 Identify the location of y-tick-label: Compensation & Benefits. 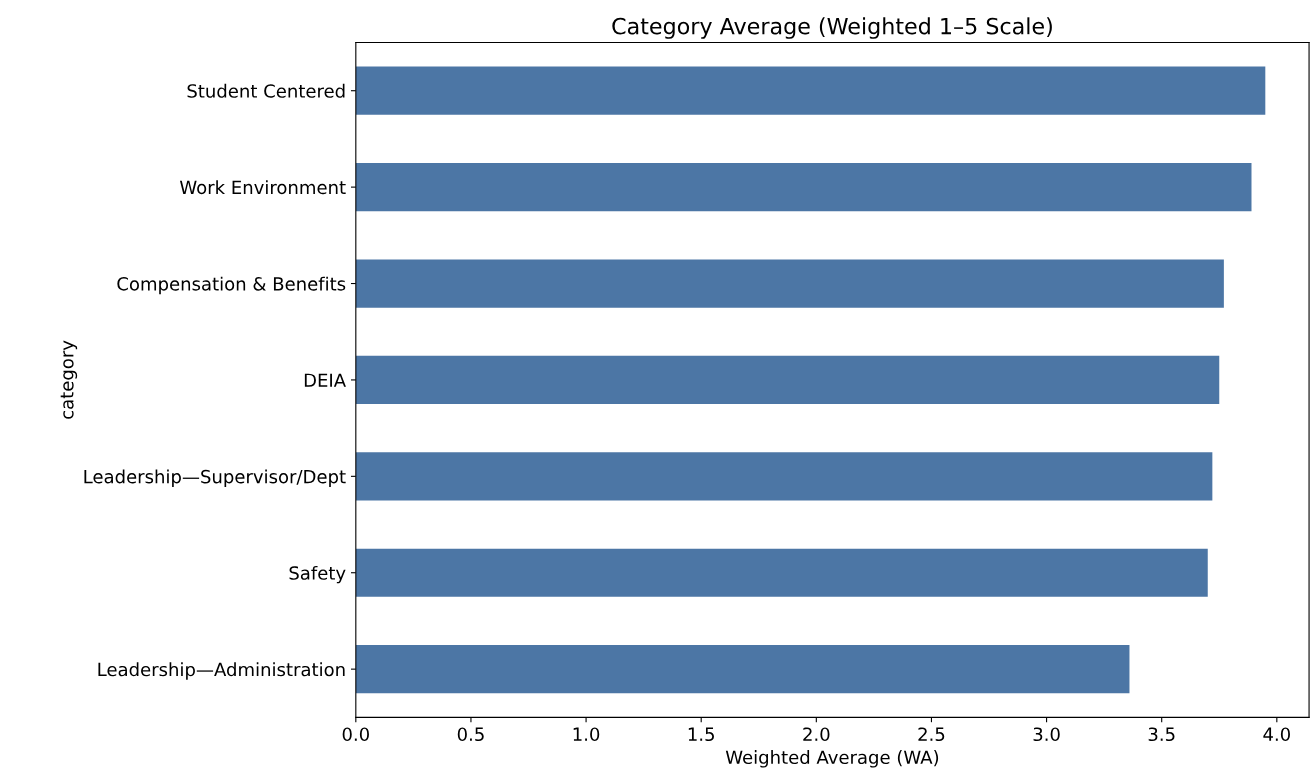
(231, 285).